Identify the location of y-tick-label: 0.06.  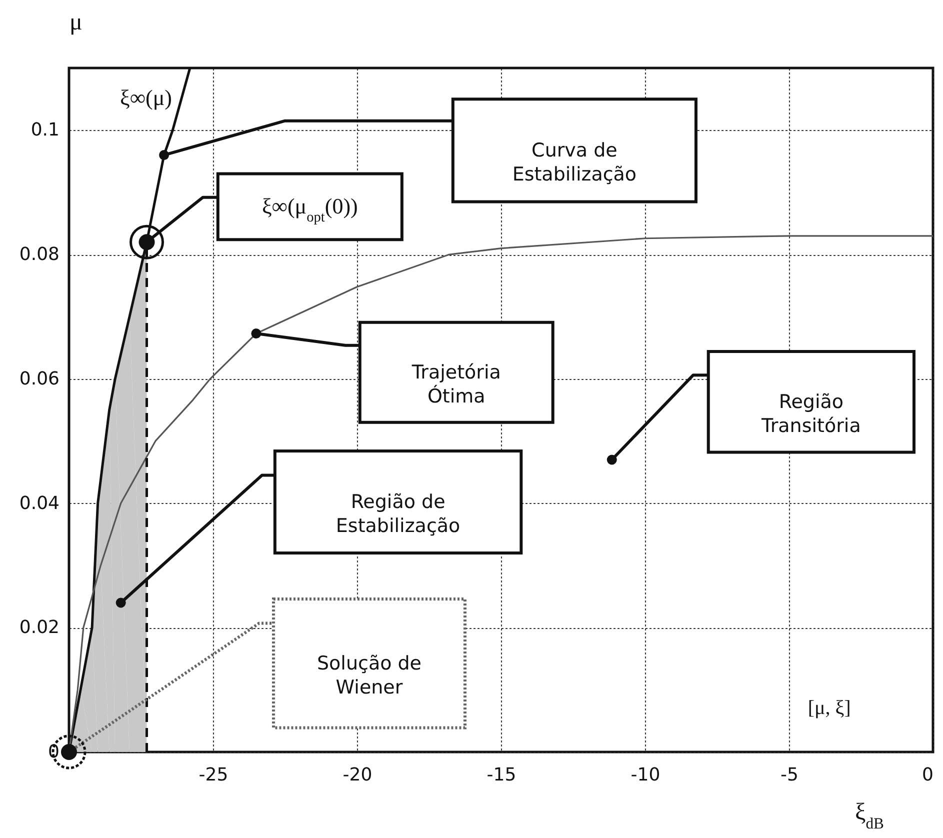
(39, 379).